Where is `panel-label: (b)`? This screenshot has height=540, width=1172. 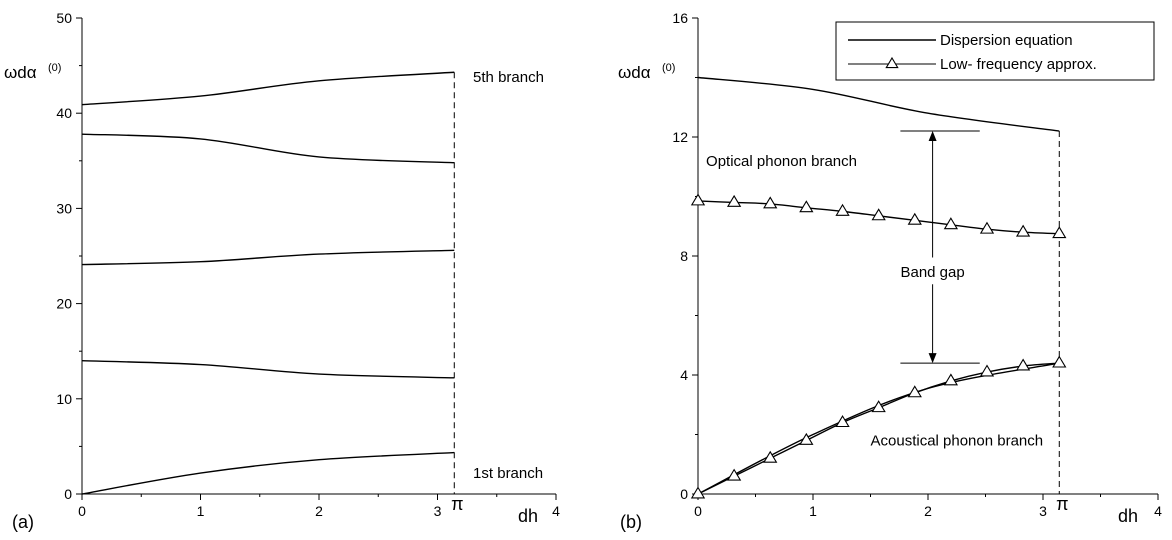 panel-label: (b) is located at coordinates (631, 522).